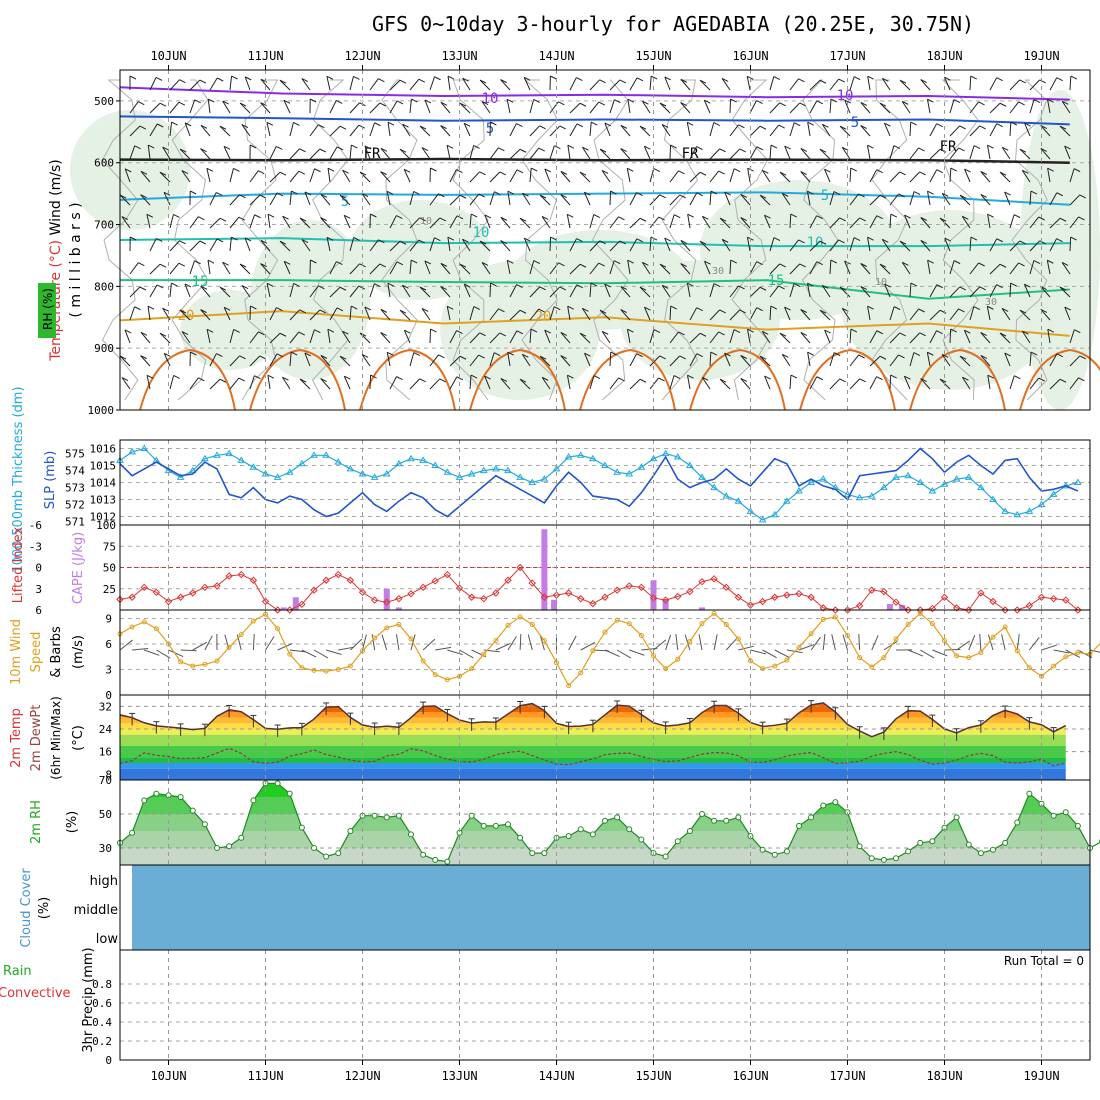 This screenshot has width=1100, height=1100. What do you see at coordinates (18, 479) in the screenshot?
I see `thickness-ylabel: 1000-500mb Thickness (dm)` at bounding box center [18, 479].